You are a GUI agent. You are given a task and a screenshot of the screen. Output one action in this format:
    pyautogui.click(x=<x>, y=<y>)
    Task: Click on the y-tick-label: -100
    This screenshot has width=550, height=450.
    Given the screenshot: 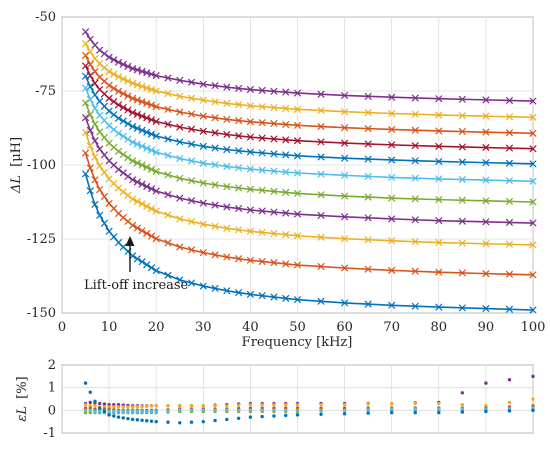 What is the action you would take?
    pyautogui.click(x=41, y=165)
    